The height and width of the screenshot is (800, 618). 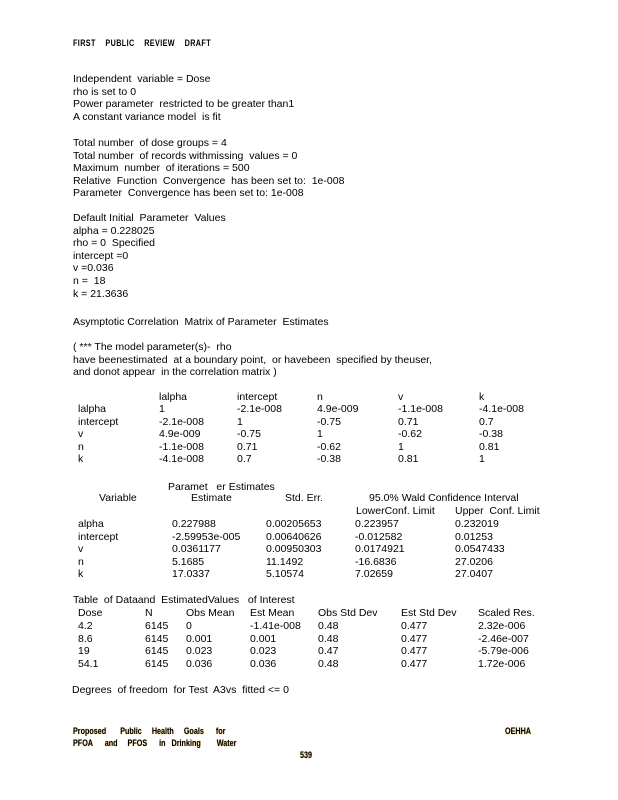 I want to click on estimate-cell: 5.1685, so click(x=188, y=561).